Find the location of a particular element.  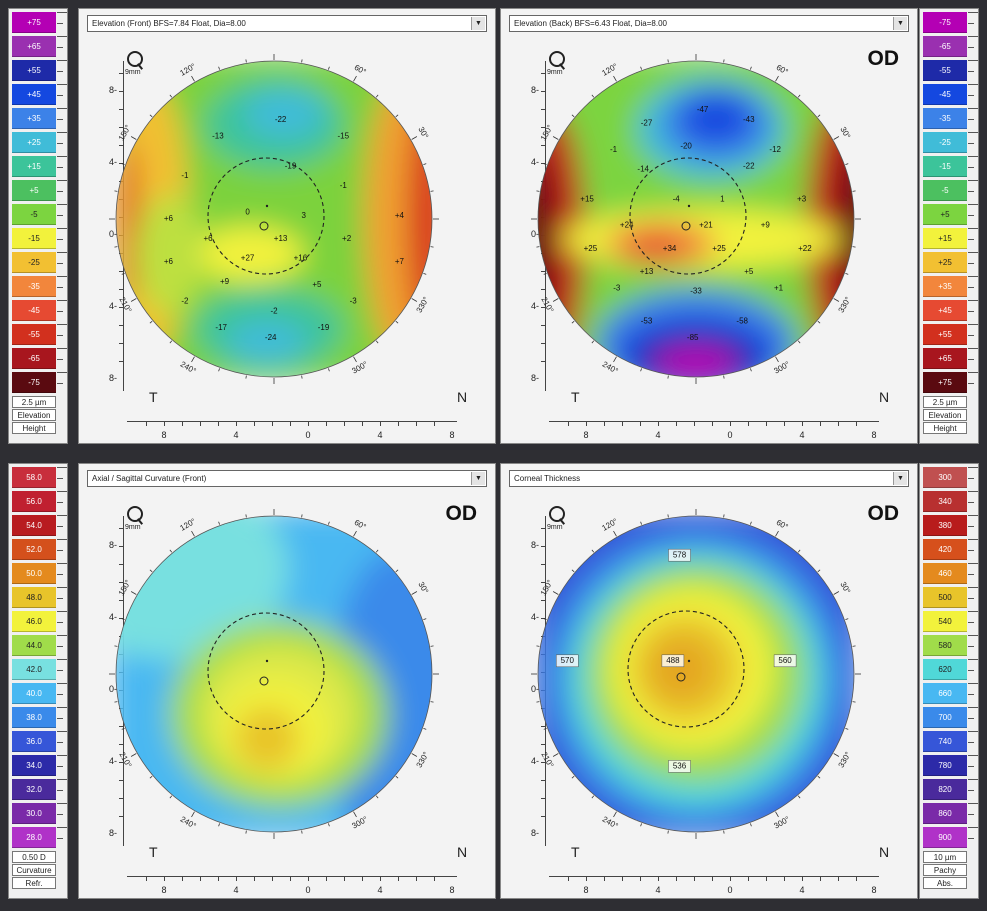

degree-label: 60° is located at coordinates (782, 70).